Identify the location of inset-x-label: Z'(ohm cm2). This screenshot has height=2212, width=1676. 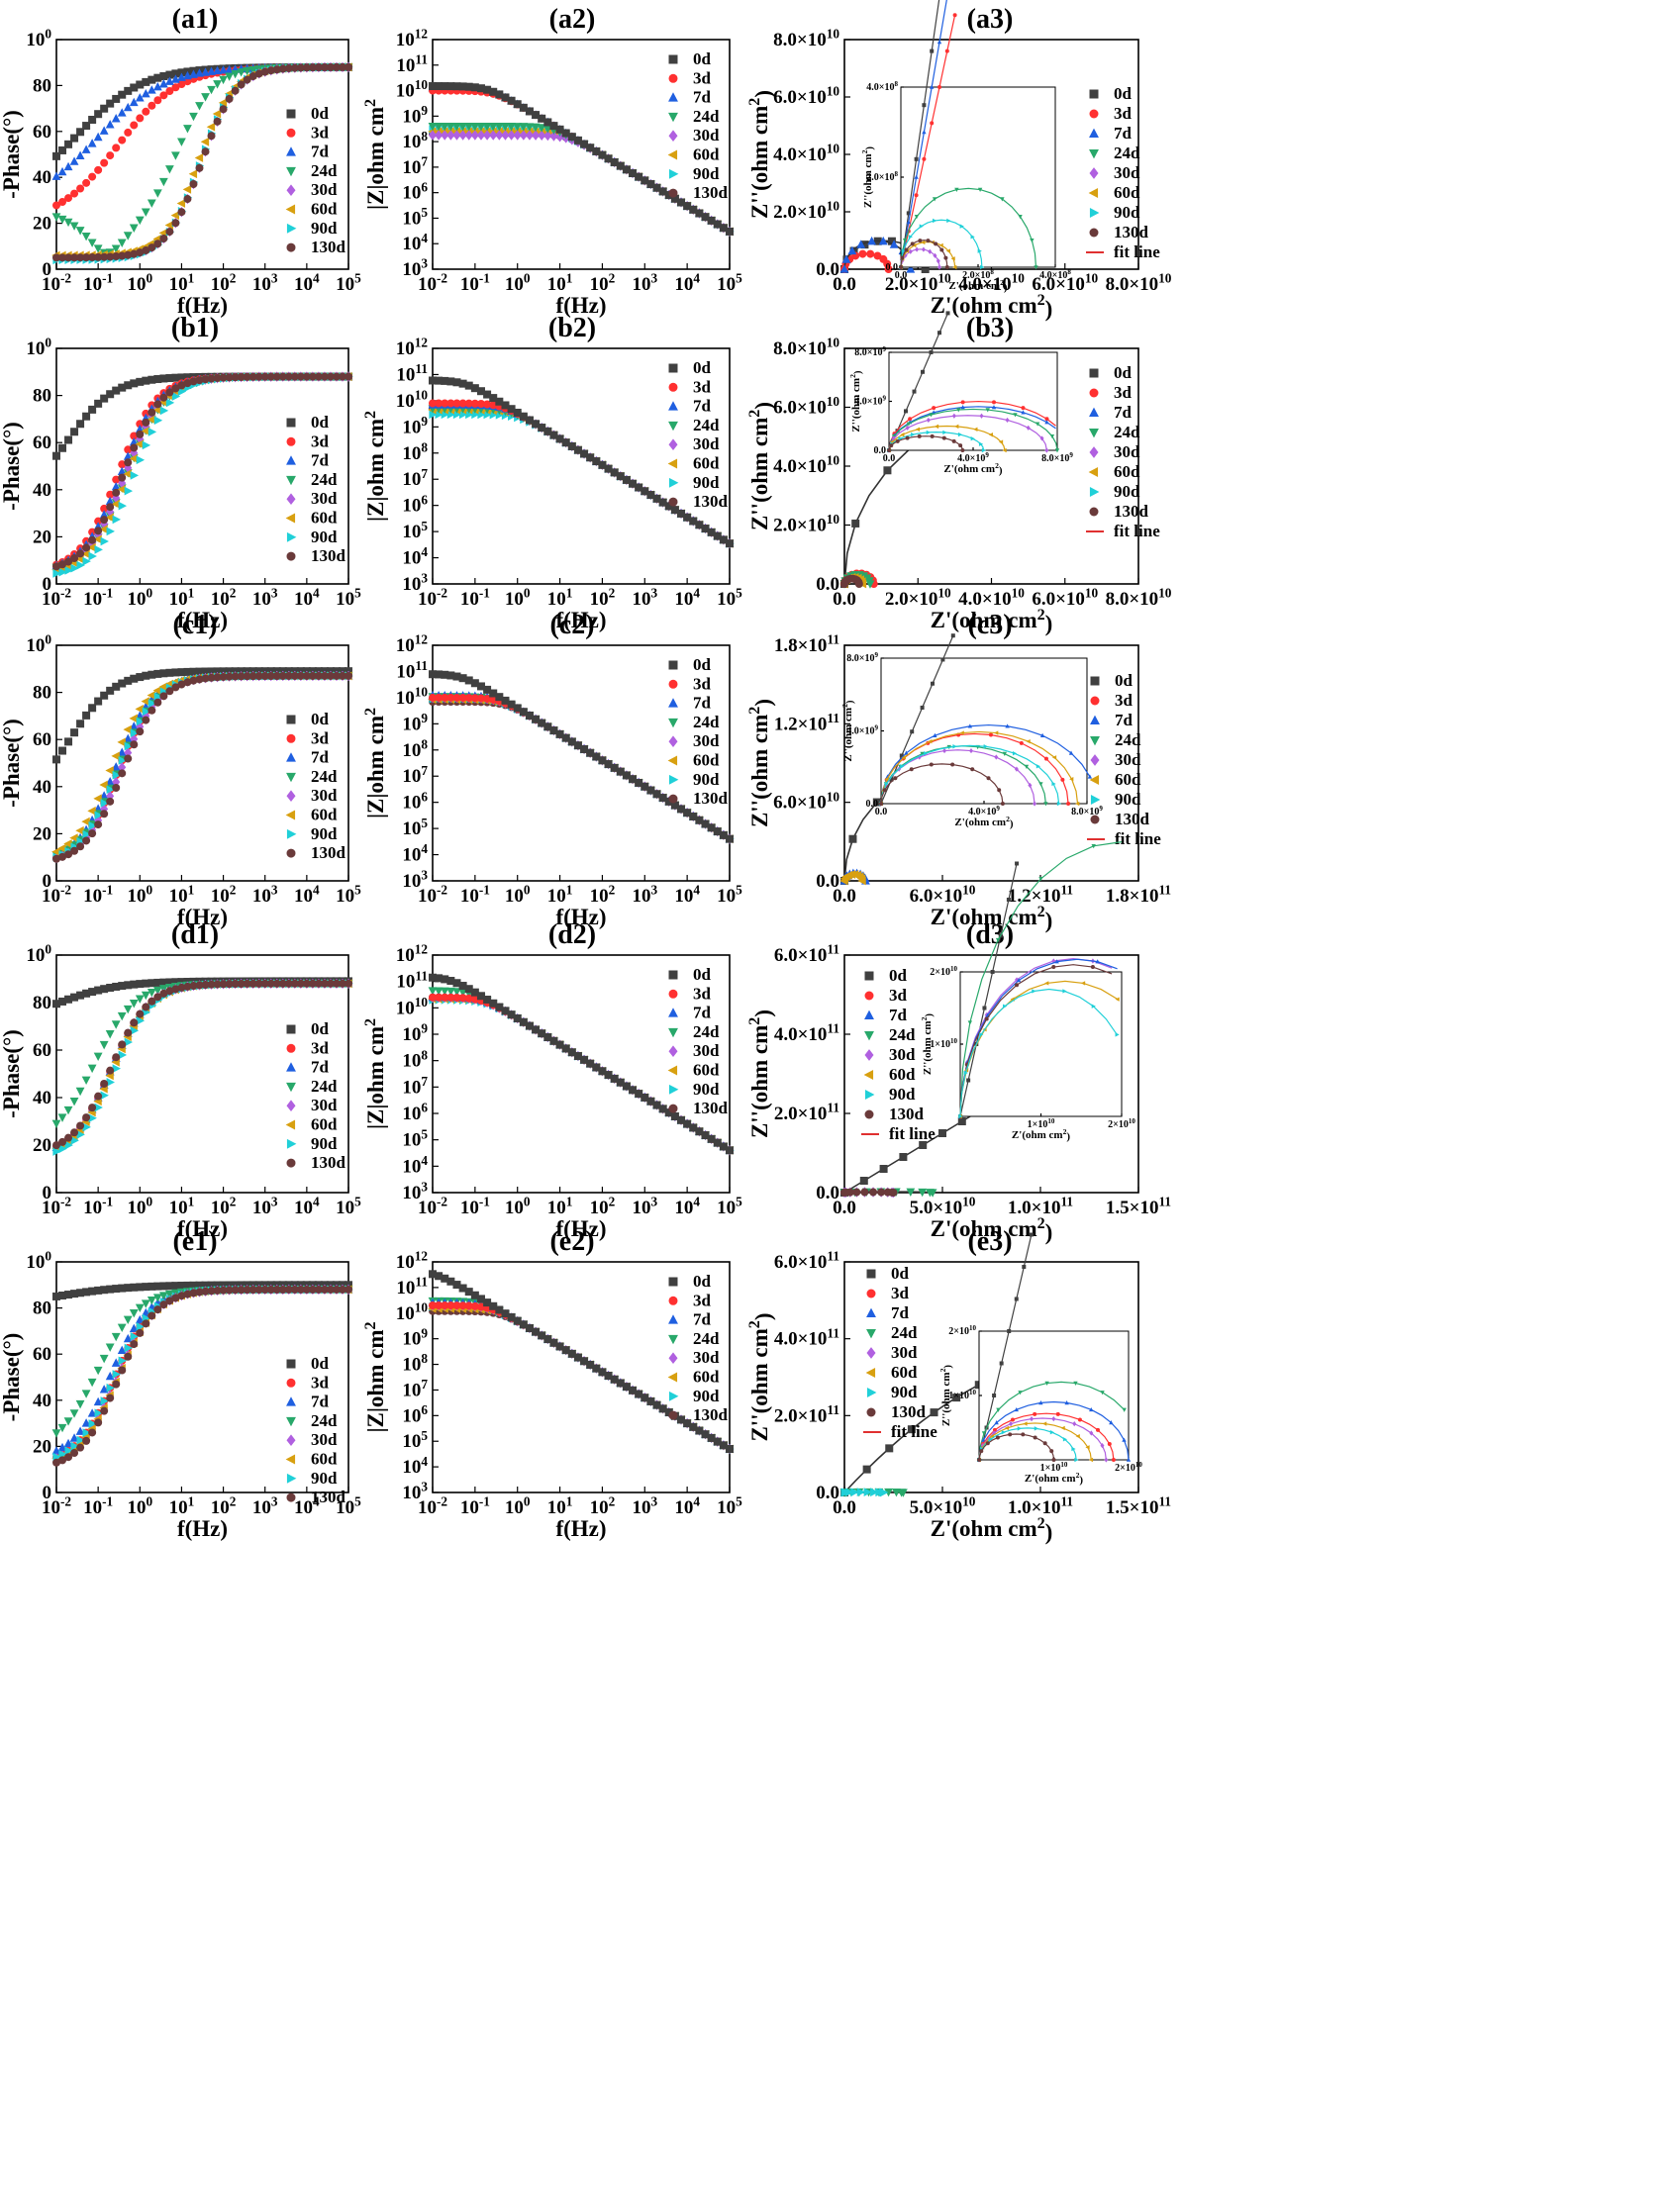
(972, 469).